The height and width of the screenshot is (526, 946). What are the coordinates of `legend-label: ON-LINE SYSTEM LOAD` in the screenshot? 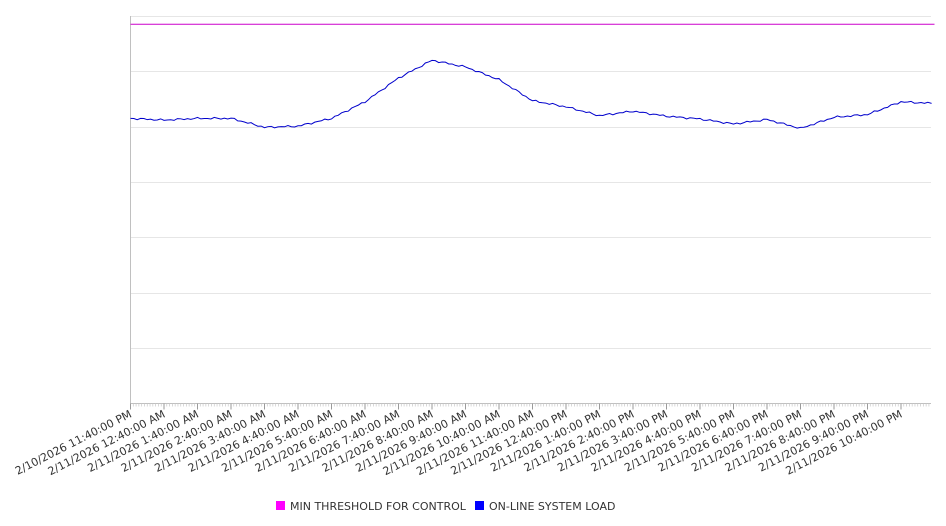 It's located at (552, 506).